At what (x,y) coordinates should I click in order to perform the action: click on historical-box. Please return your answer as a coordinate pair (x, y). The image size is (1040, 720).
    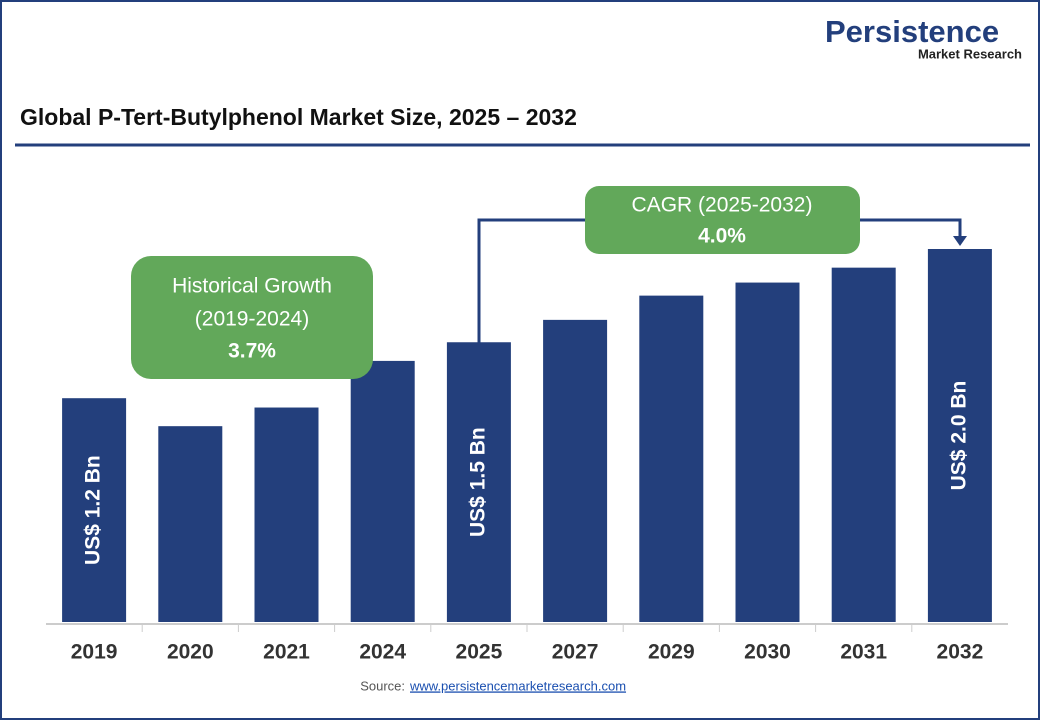
    Looking at the image, I should click on (252, 317).